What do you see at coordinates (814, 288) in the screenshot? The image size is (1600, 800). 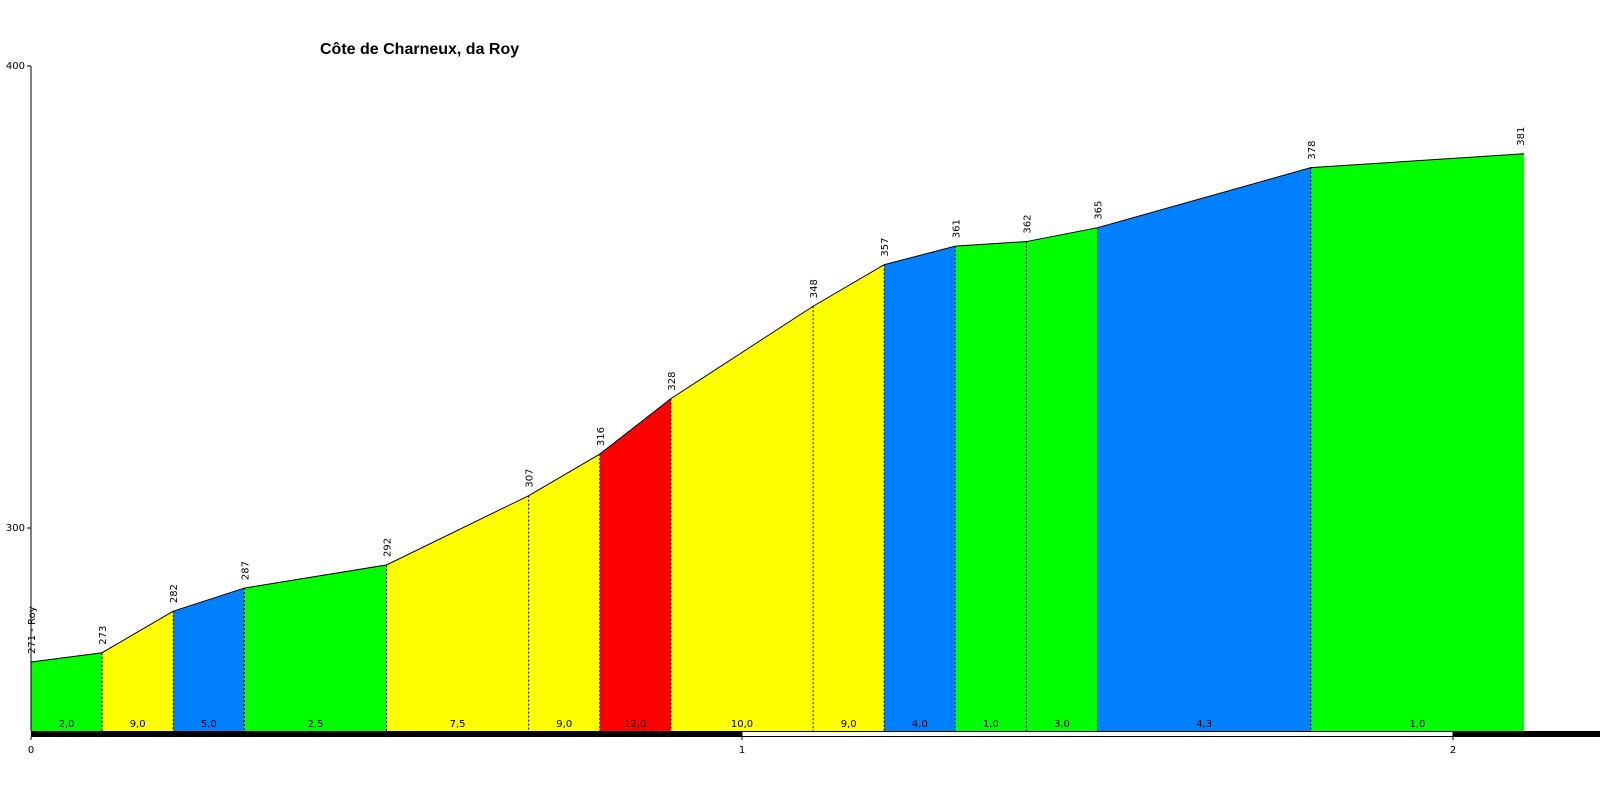 I see `elevation-label: 348` at bounding box center [814, 288].